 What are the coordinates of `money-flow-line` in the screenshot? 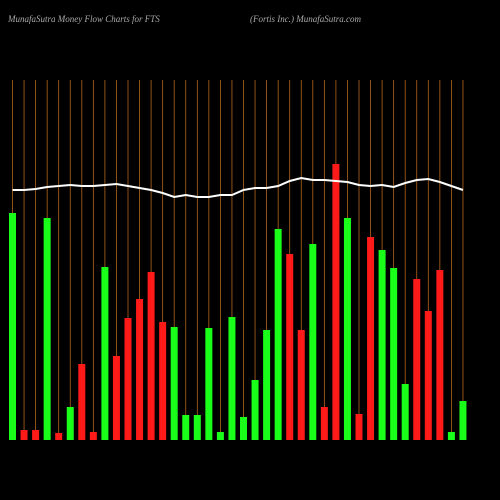 It's located at (238, 187).